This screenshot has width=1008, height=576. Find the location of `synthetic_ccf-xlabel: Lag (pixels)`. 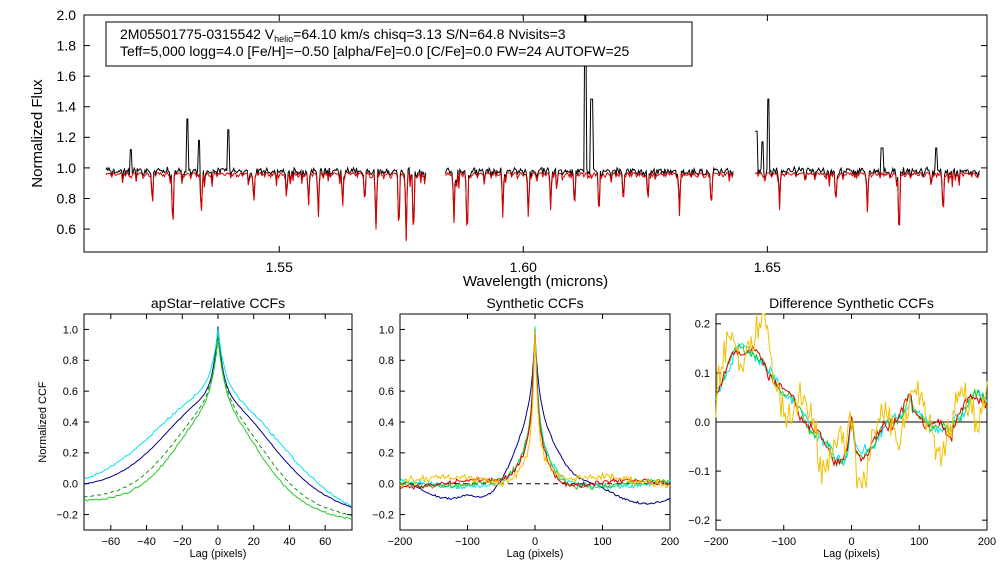

synthetic_ccf-xlabel: Lag (pixels) is located at coordinates (535, 554).